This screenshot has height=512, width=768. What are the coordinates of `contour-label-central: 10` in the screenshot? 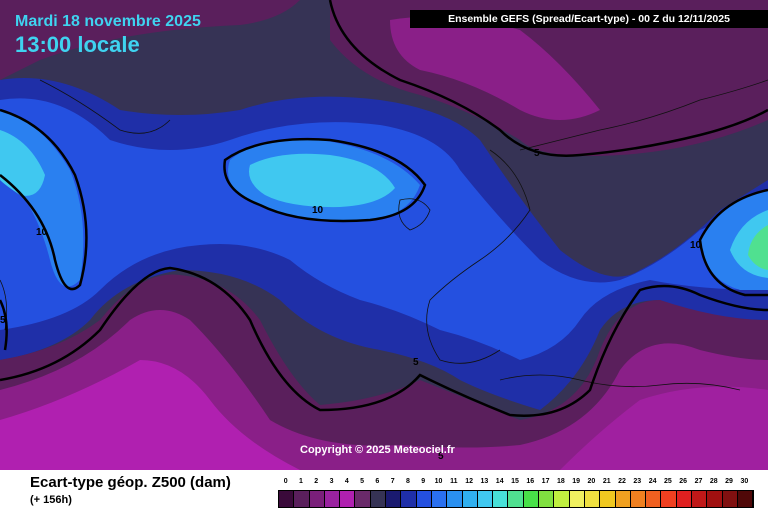 It's located at (318, 210).